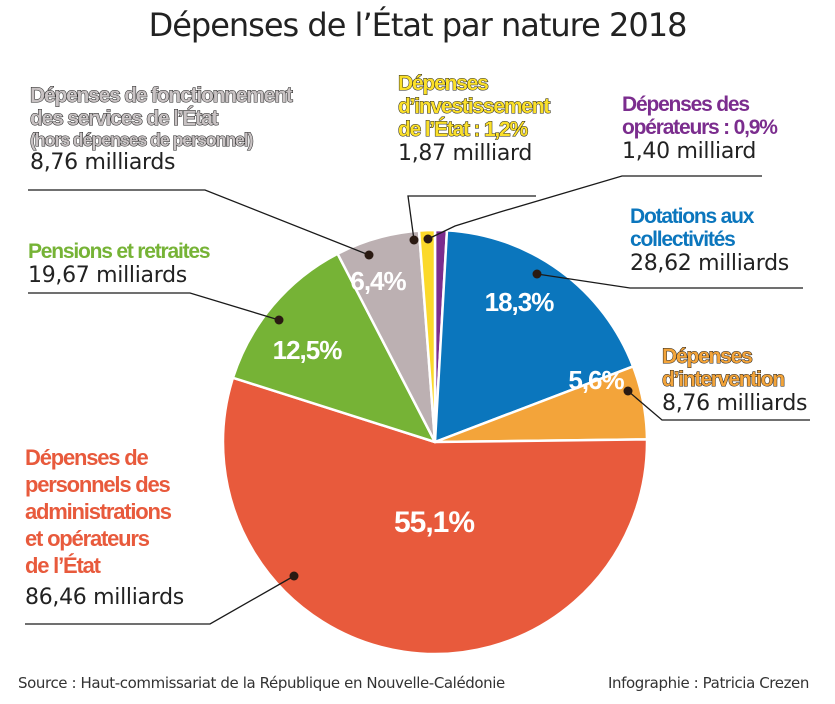 This screenshot has height=704, width=835. Describe the element at coordinates (199, 222) in the screenshot. I see `leader-line-fonctionnement` at that location.